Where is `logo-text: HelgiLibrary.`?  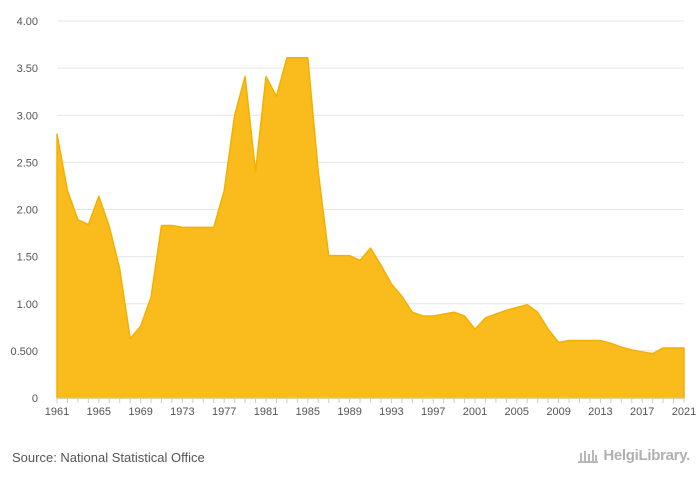 logo-text: HelgiLibrary. is located at coordinates (646, 455).